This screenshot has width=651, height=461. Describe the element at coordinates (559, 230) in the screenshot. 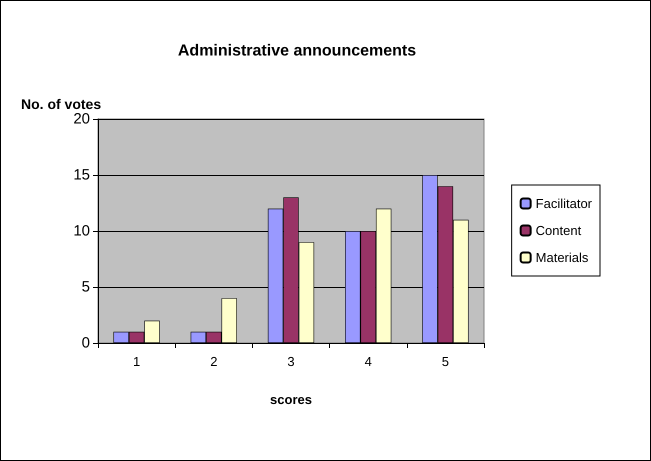

I see `legend-label: Content` at that location.